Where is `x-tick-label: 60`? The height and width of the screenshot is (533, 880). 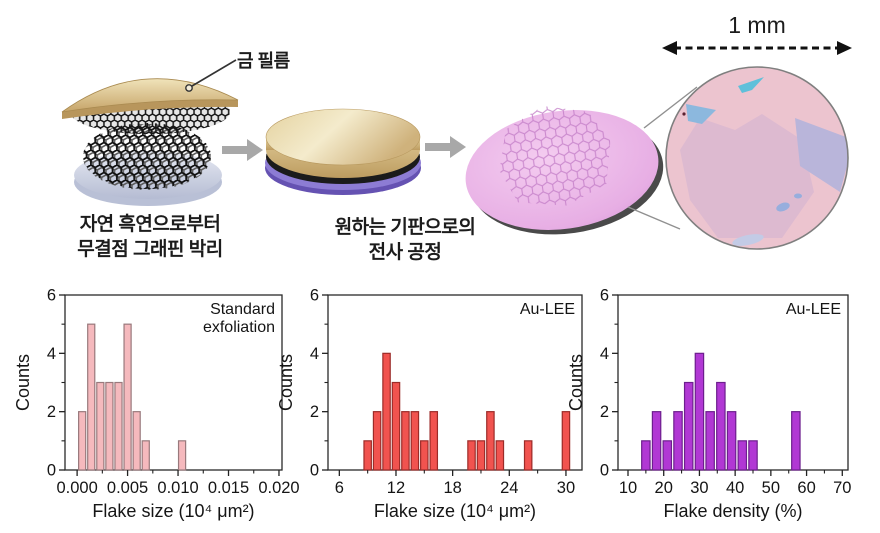 x-tick-label: 60 is located at coordinates (806, 488).